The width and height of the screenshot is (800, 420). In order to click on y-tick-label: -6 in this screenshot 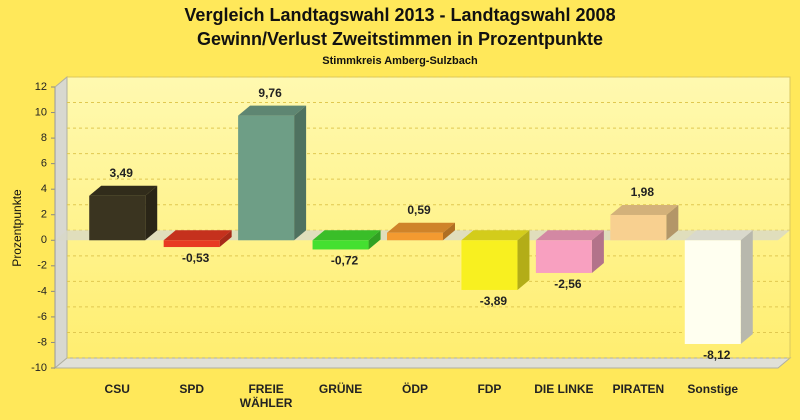, I will do `click(42, 317)`.